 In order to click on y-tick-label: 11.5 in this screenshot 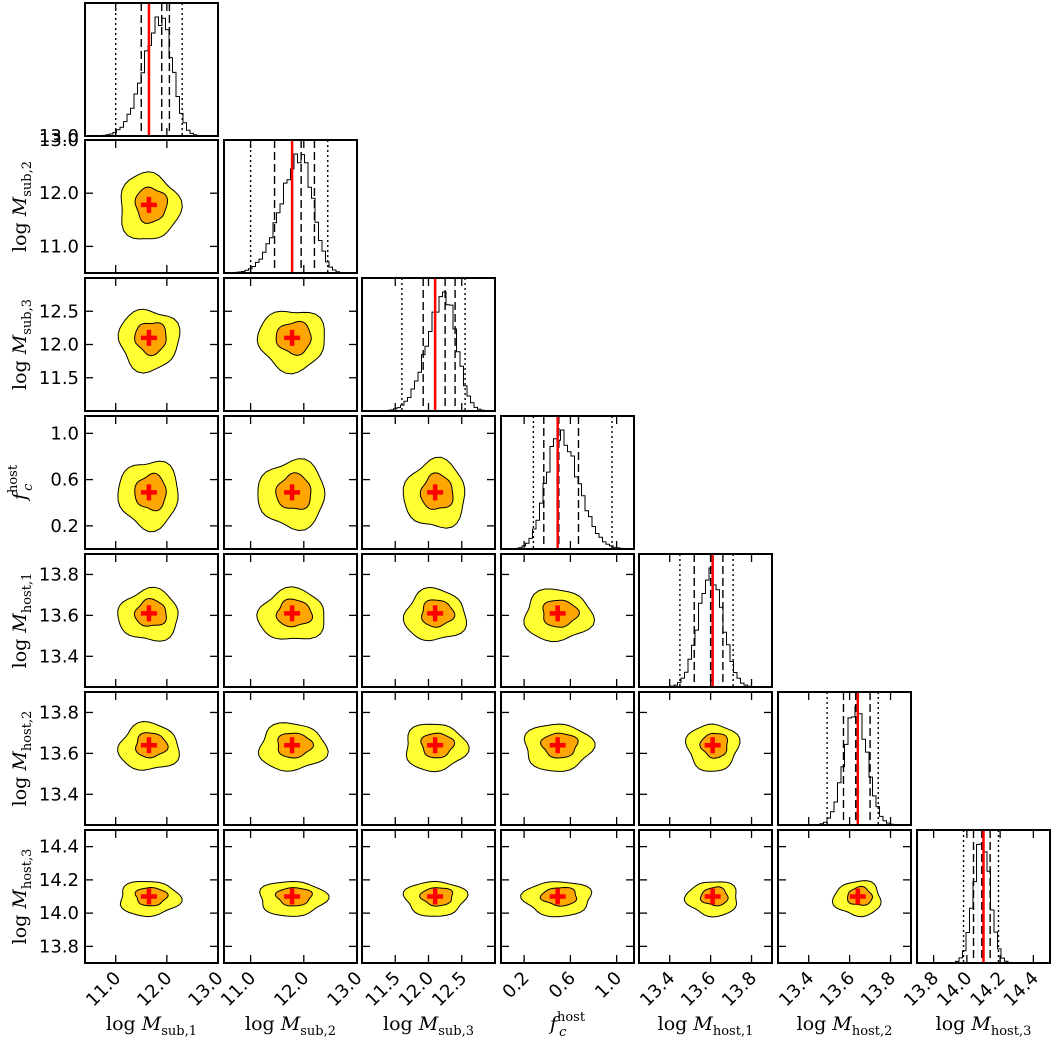, I will do `click(59, 378)`.